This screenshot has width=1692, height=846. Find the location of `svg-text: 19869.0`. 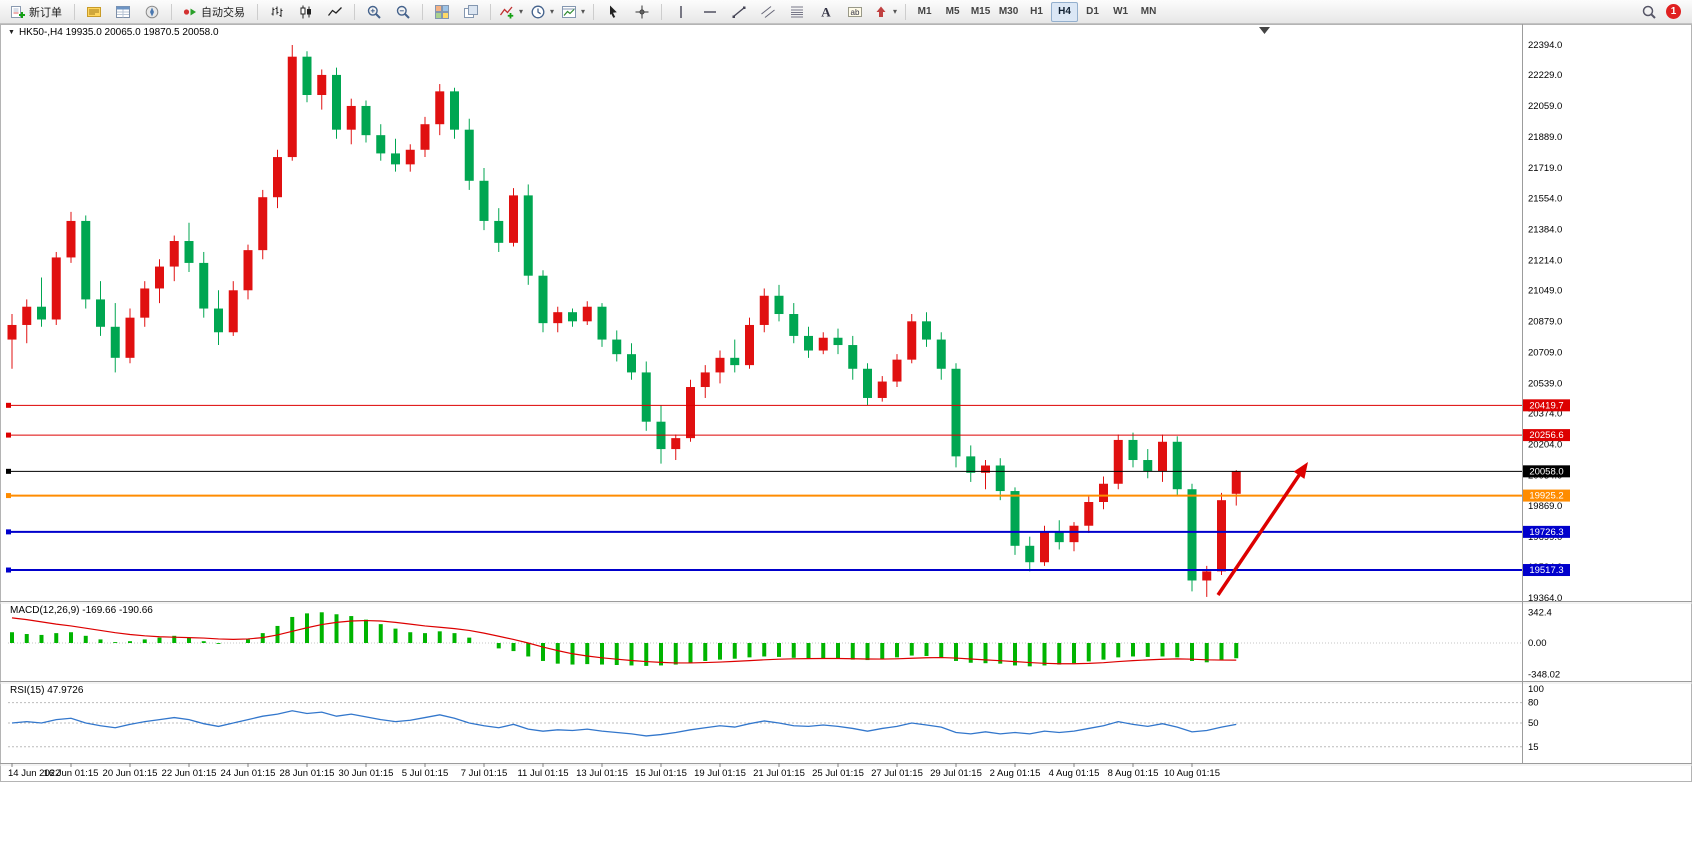

svg-text: 19869.0 is located at coordinates (1545, 506).